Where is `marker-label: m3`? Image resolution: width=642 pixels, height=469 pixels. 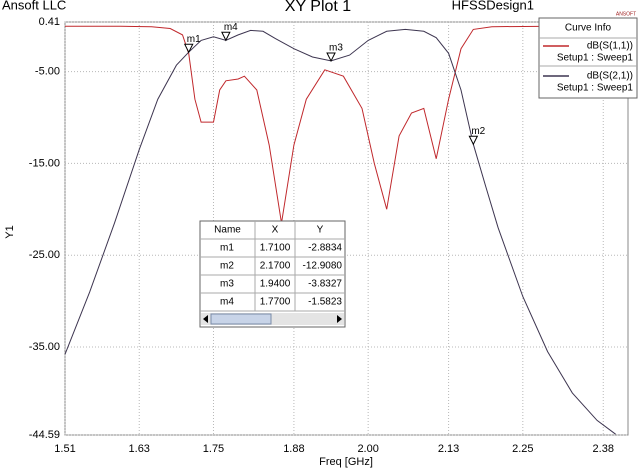
marker-label: m3 is located at coordinates (336, 48).